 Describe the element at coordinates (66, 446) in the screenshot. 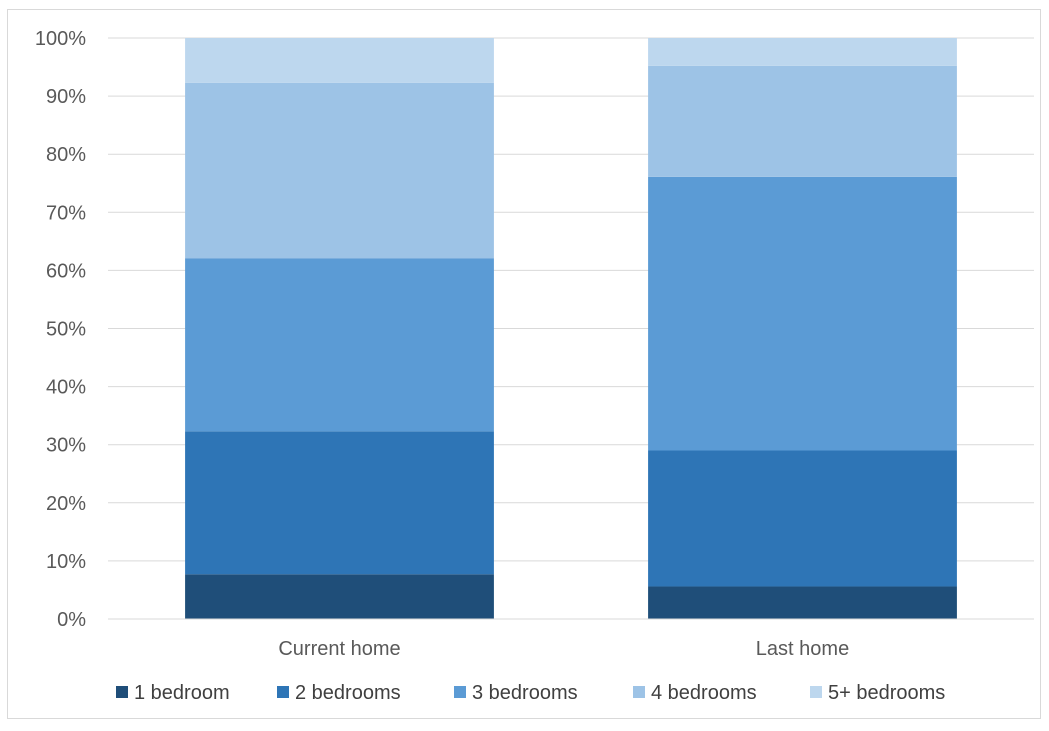

I see `y-tick-label: 30%` at that location.